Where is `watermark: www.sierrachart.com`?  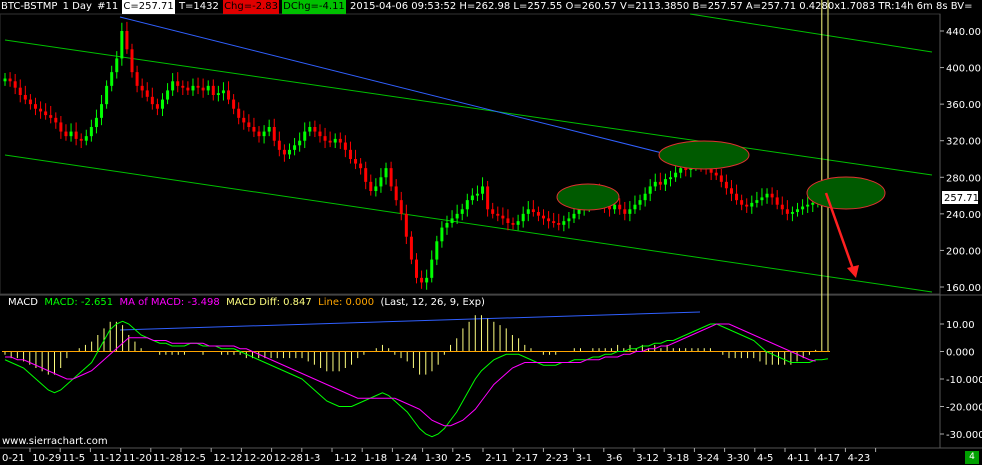
watermark: www.sierrachart.com is located at coordinates (55, 441).